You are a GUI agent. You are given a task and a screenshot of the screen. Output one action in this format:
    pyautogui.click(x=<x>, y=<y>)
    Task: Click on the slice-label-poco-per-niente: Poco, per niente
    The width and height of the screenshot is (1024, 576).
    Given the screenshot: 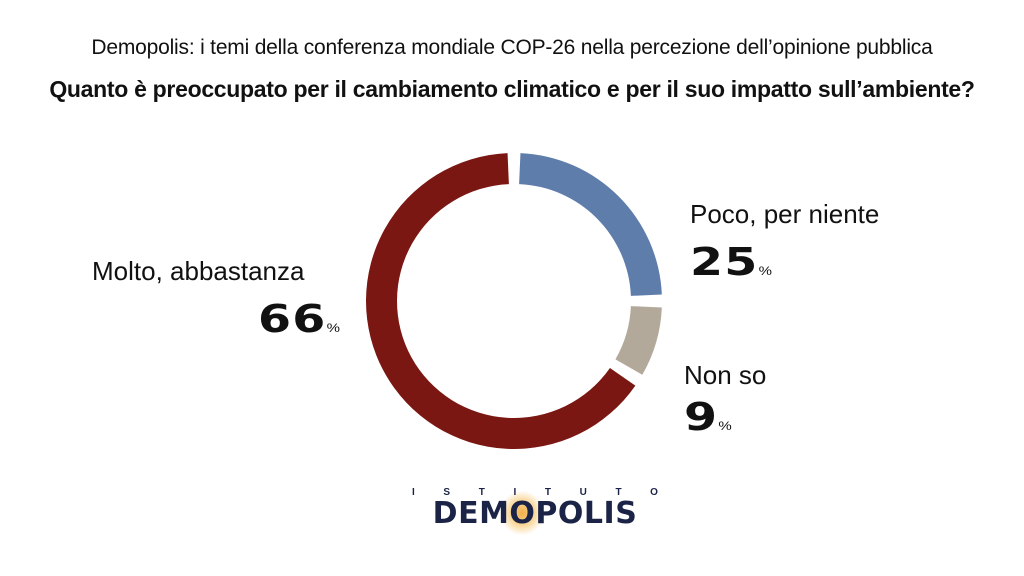 What is the action you would take?
    pyautogui.click(x=785, y=214)
    